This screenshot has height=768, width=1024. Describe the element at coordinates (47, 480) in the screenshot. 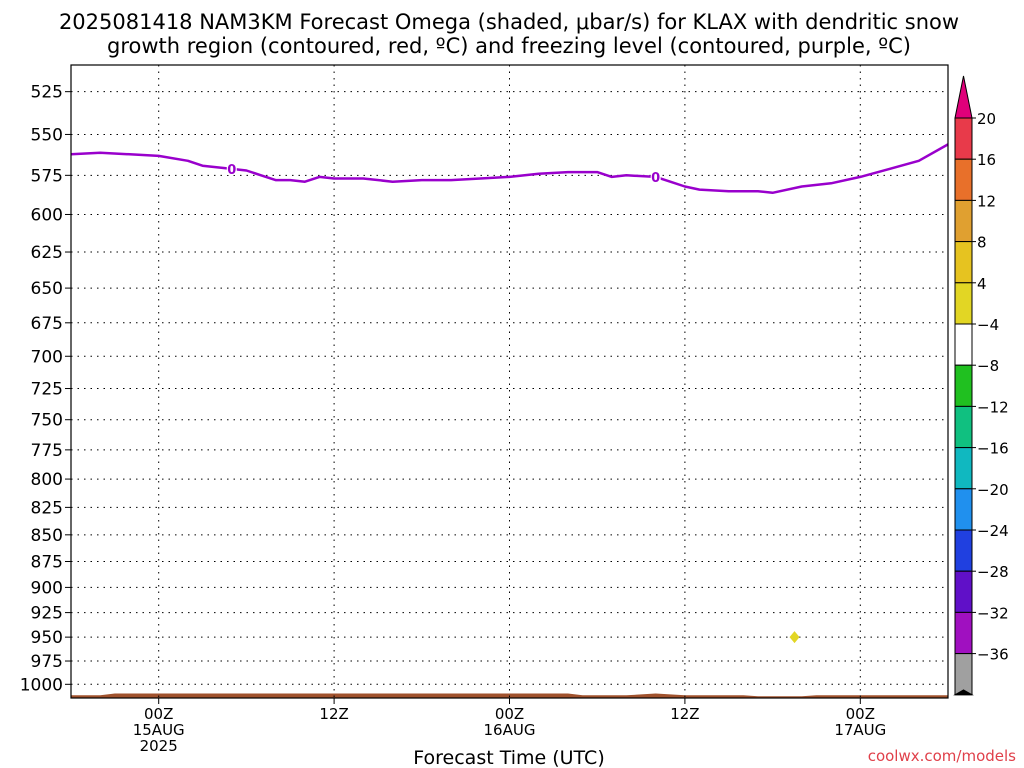

I see `y-tick-label: 800` at that location.